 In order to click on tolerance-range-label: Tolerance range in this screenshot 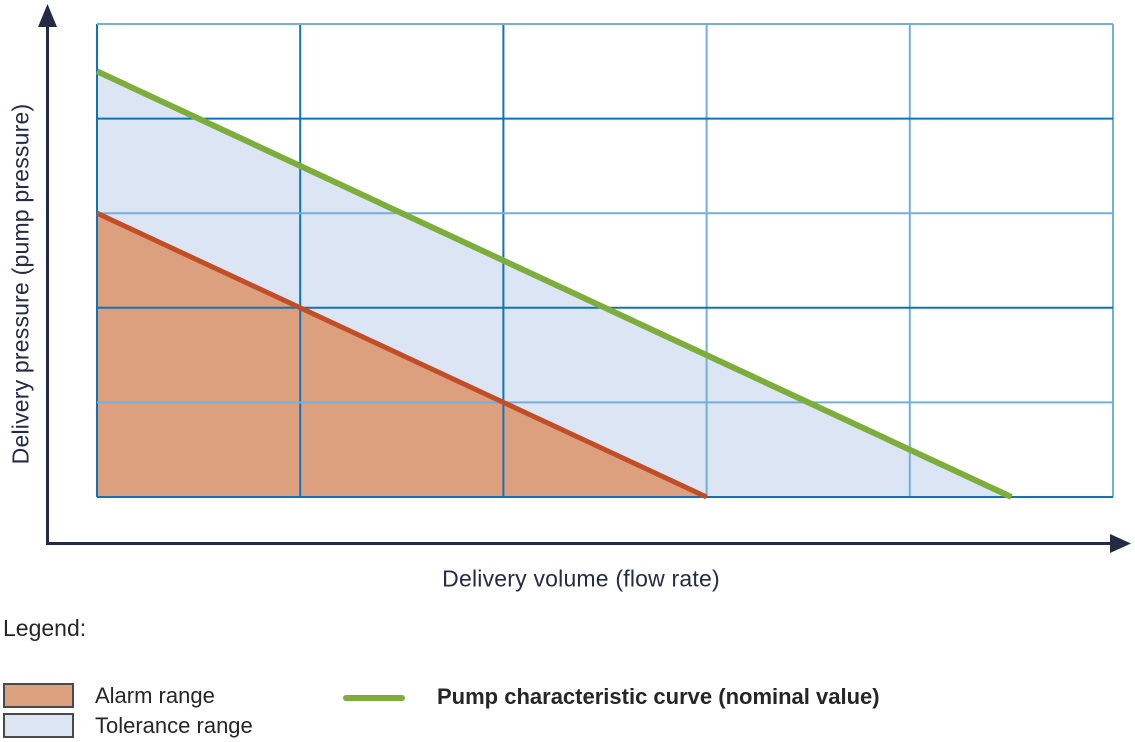, I will do `click(174, 725)`.